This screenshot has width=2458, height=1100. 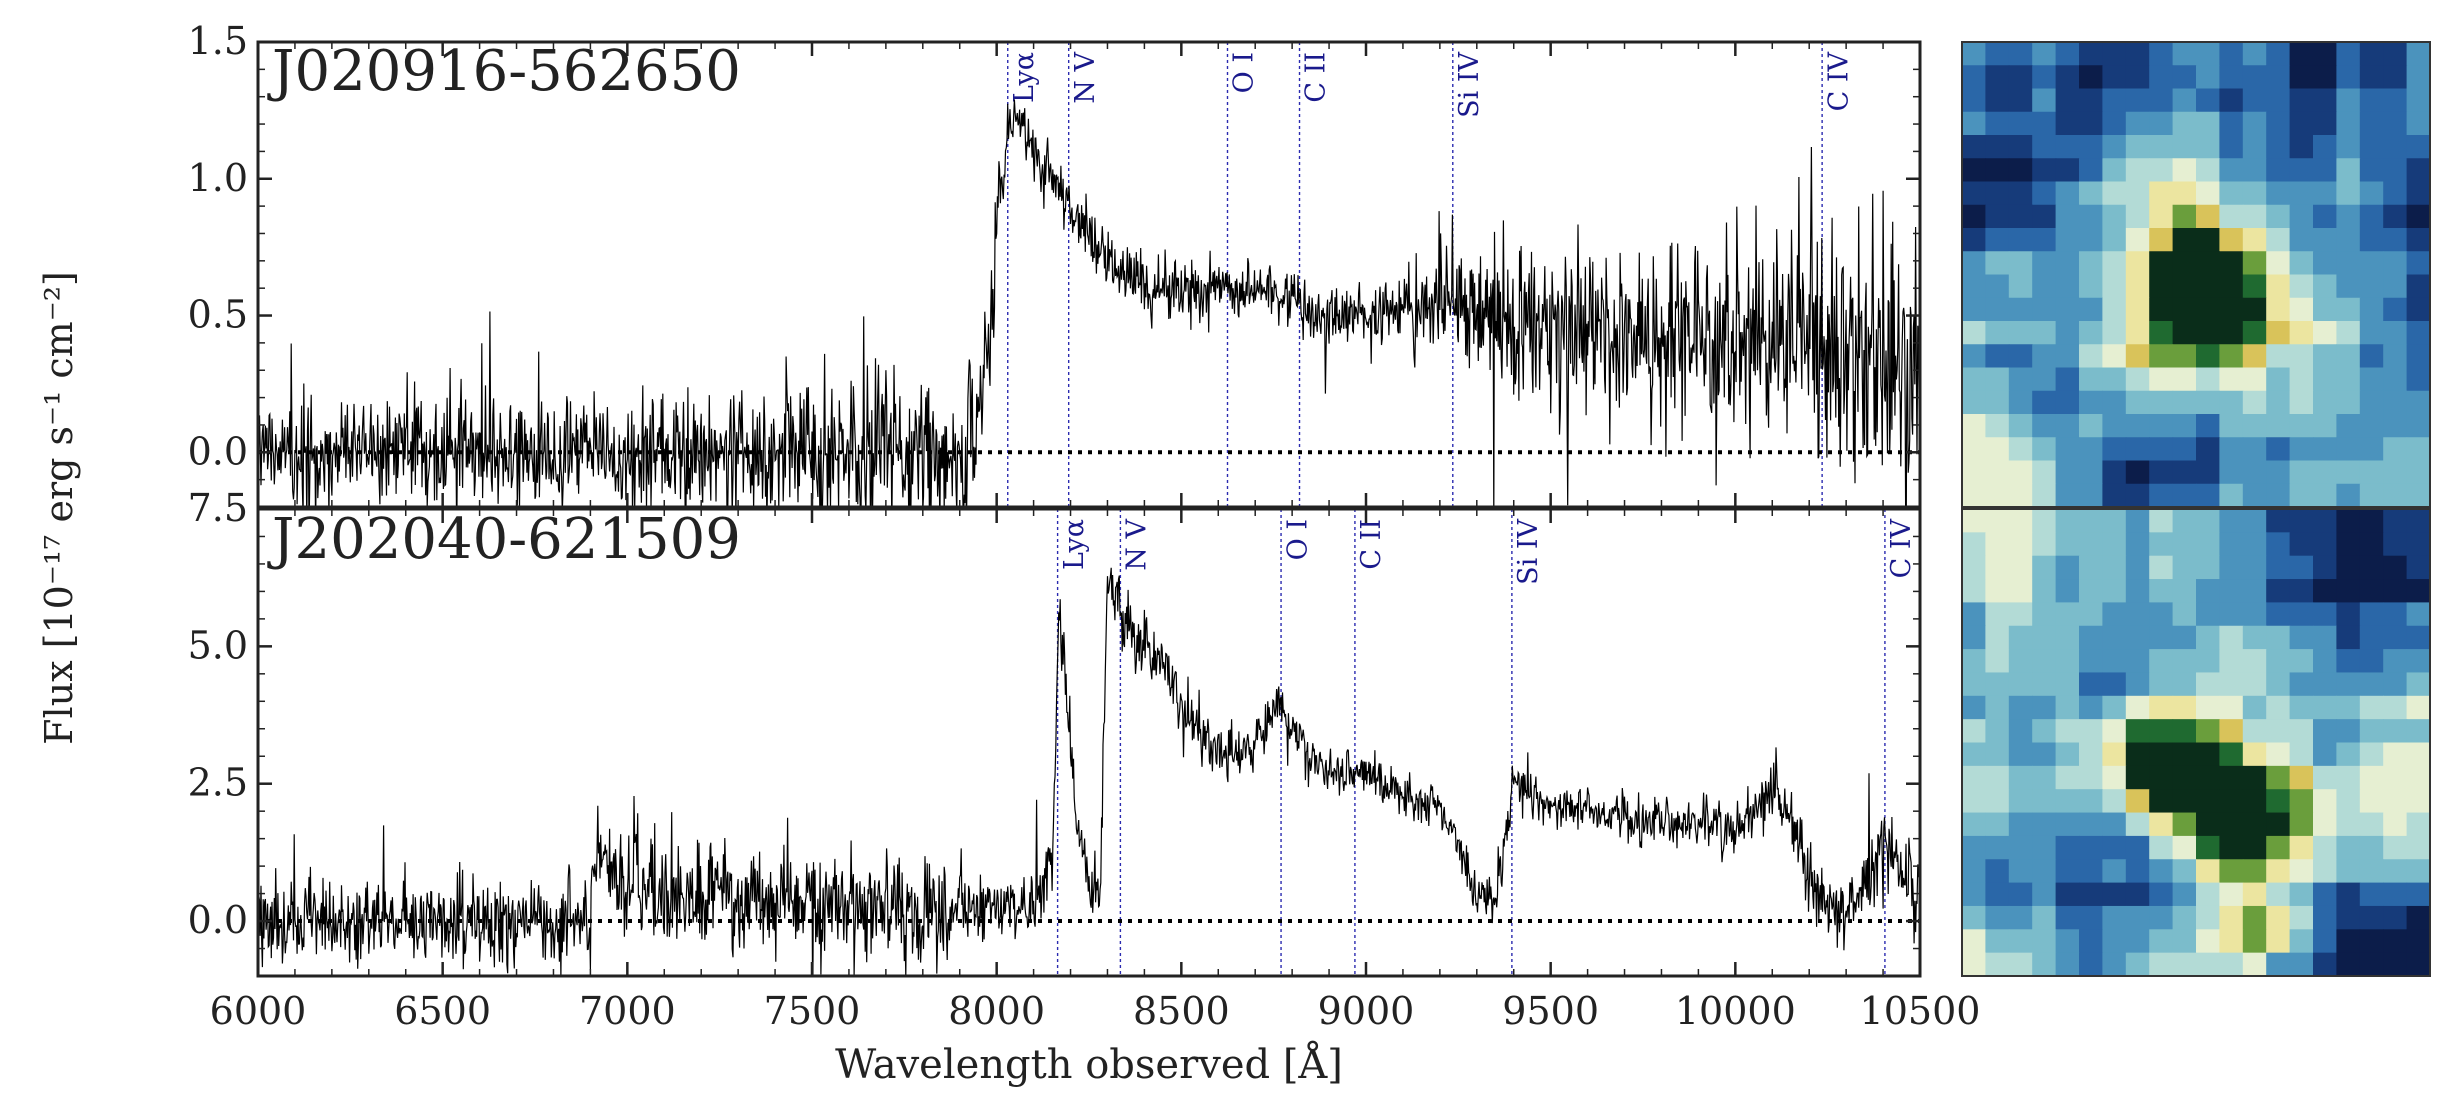 I want to click on line-label-nv: N V, so click(x=1085, y=78).